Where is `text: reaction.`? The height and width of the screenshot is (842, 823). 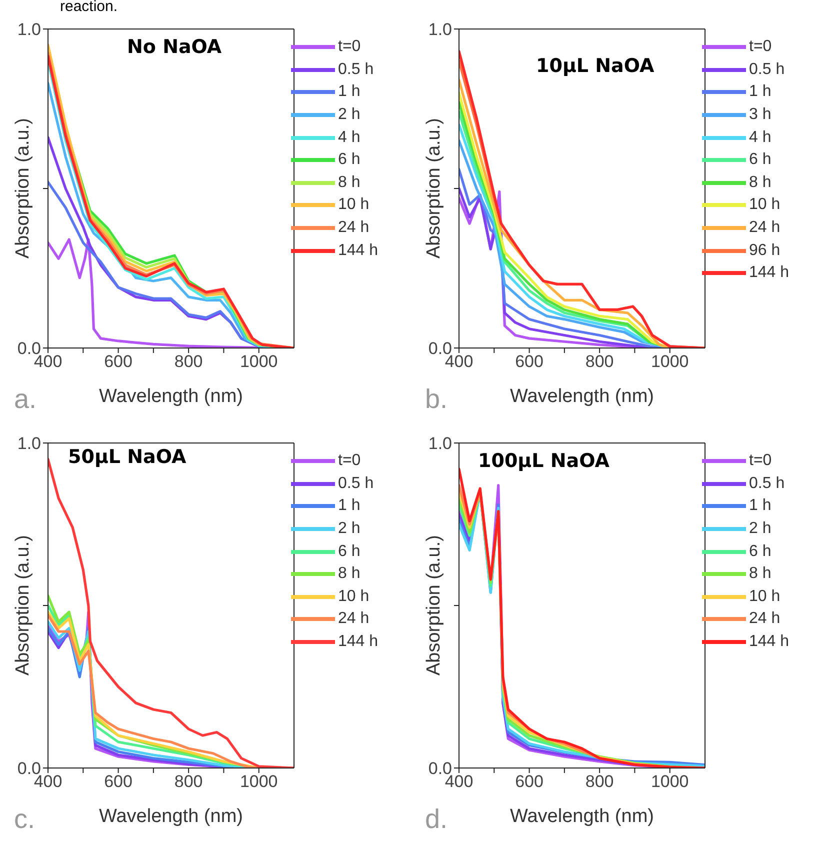
text: reaction. is located at coordinates (89, 7).